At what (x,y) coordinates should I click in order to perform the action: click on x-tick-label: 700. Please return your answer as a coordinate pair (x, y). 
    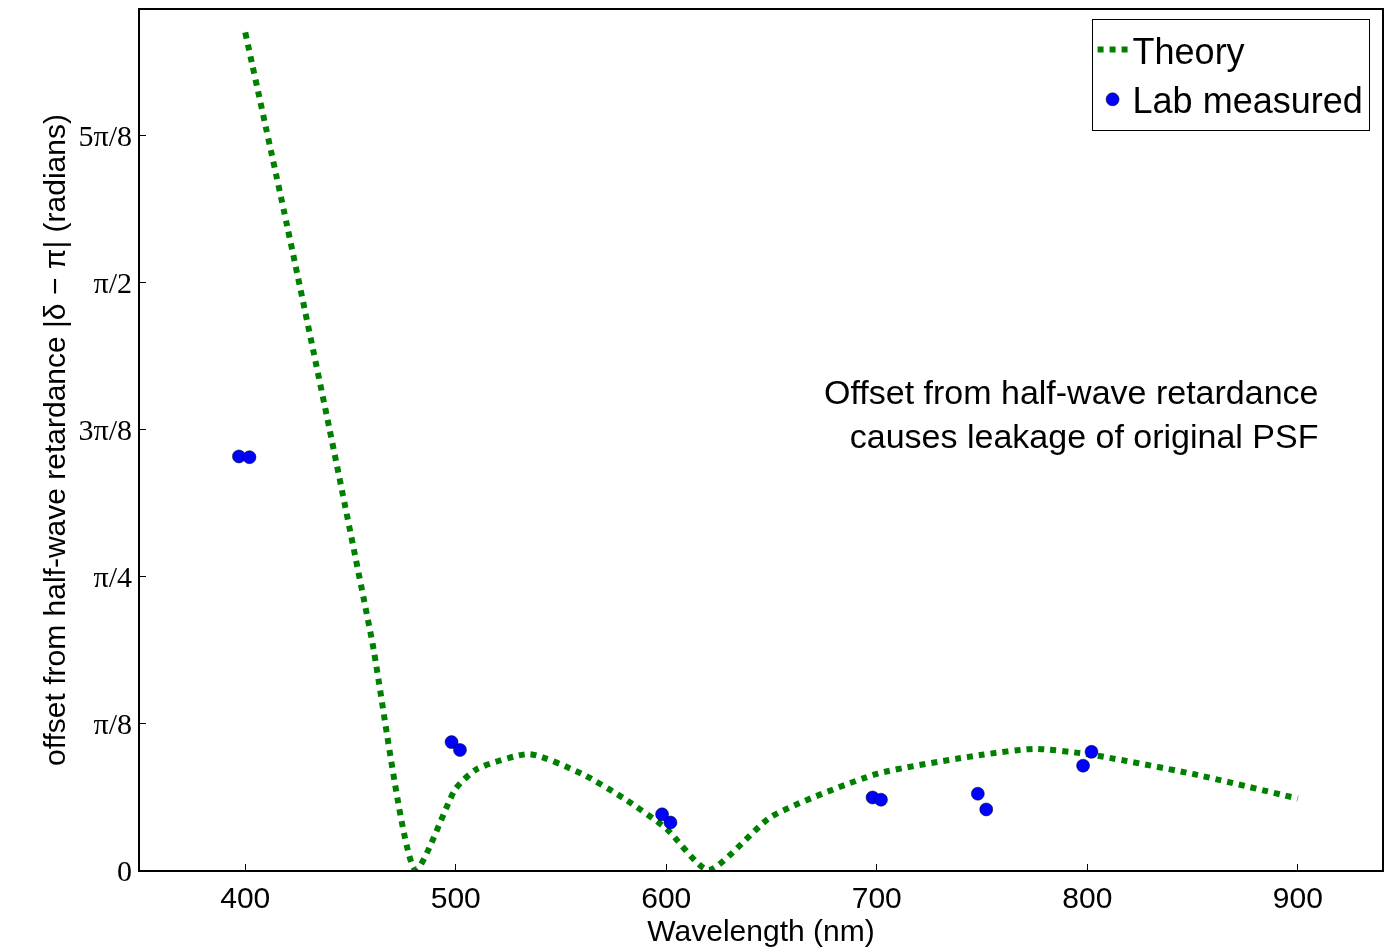
    Looking at the image, I should click on (876, 897).